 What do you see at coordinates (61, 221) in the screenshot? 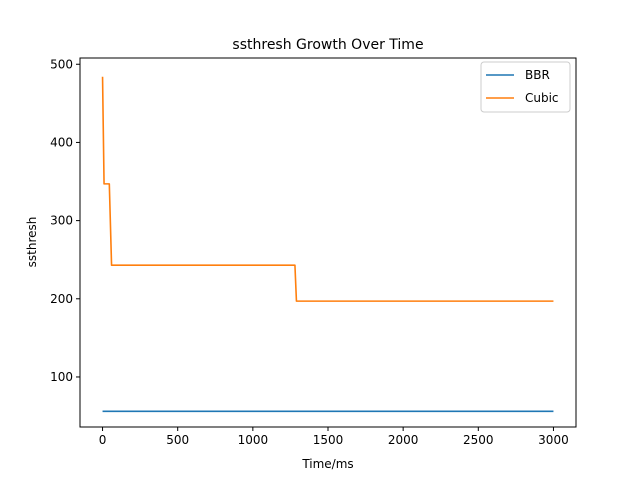
I see `y-tick-label: 300` at bounding box center [61, 221].